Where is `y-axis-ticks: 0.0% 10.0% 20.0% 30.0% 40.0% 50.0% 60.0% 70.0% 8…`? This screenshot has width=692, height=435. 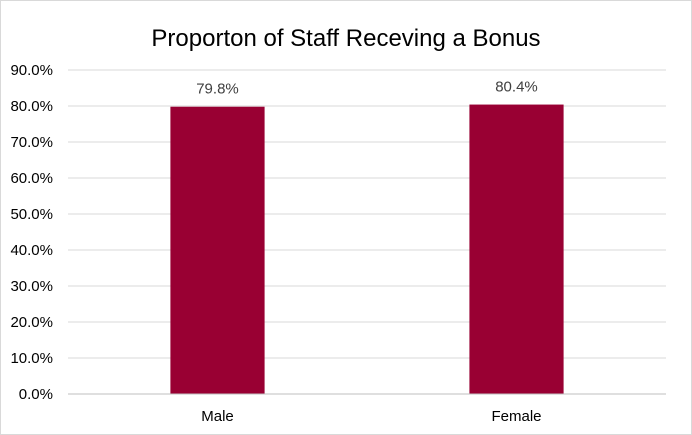
y-axis-ticks: 0.0% 10.0% 20.0% 30.0% 40.0% 50.0% 60.0% 70.0% 8… is located at coordinates (31, 232).